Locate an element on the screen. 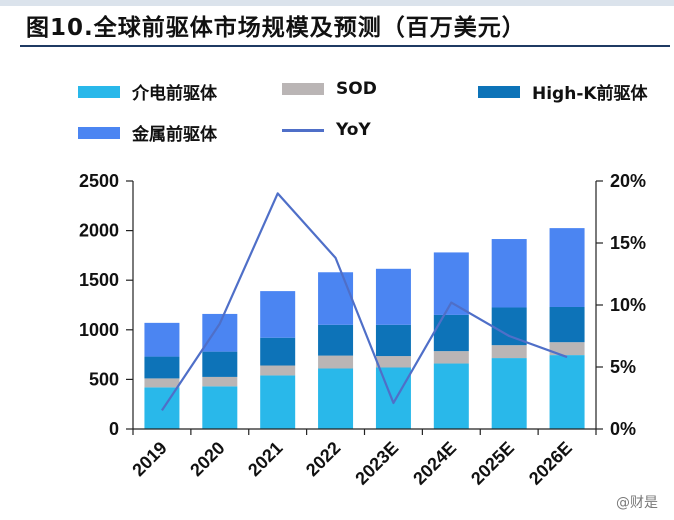 The image size is (674, 520). legend-item-sod: SOD is located at coordinates (329, 89).